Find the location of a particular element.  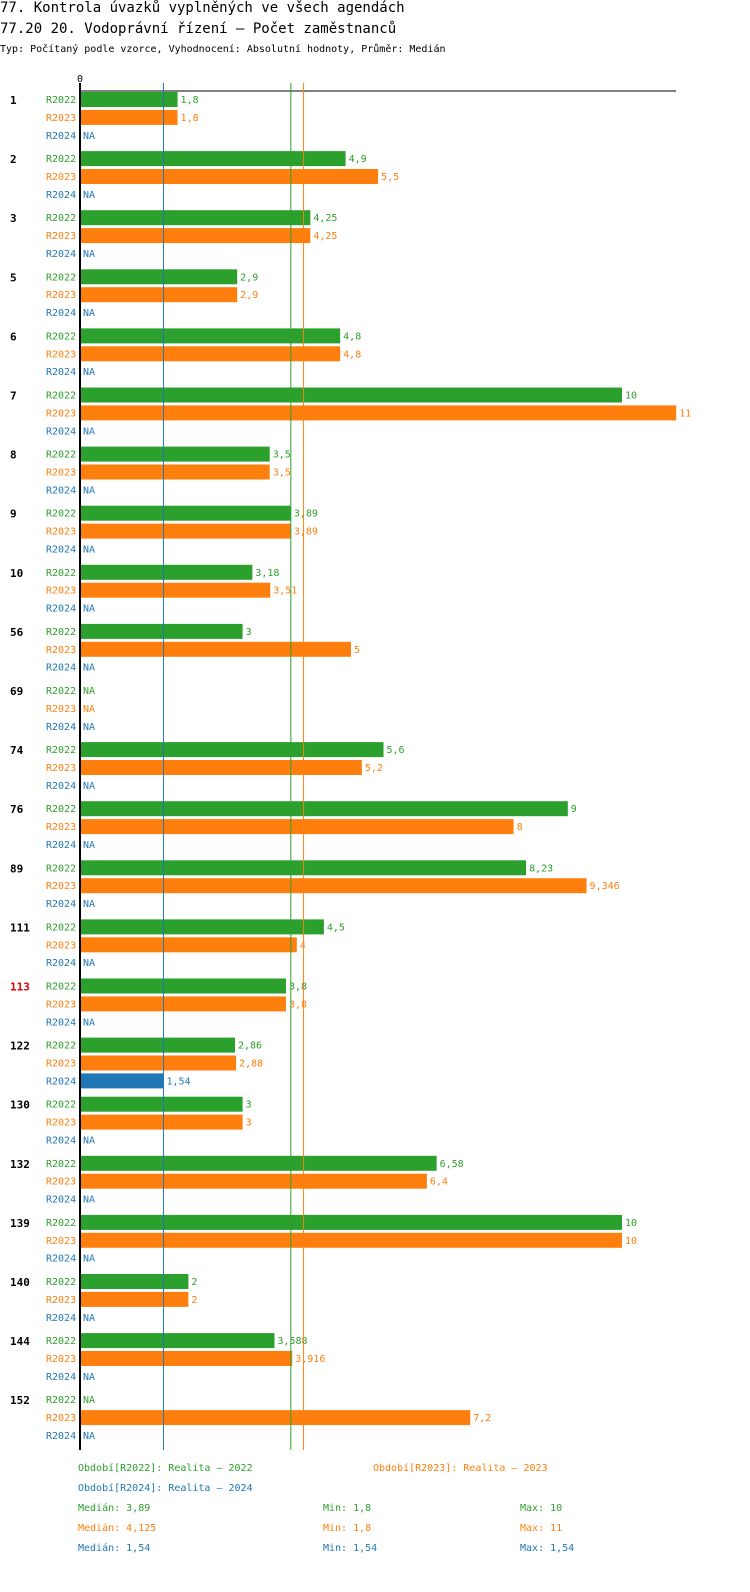

bar-6-R2022 is located at coordinates (210, 336).